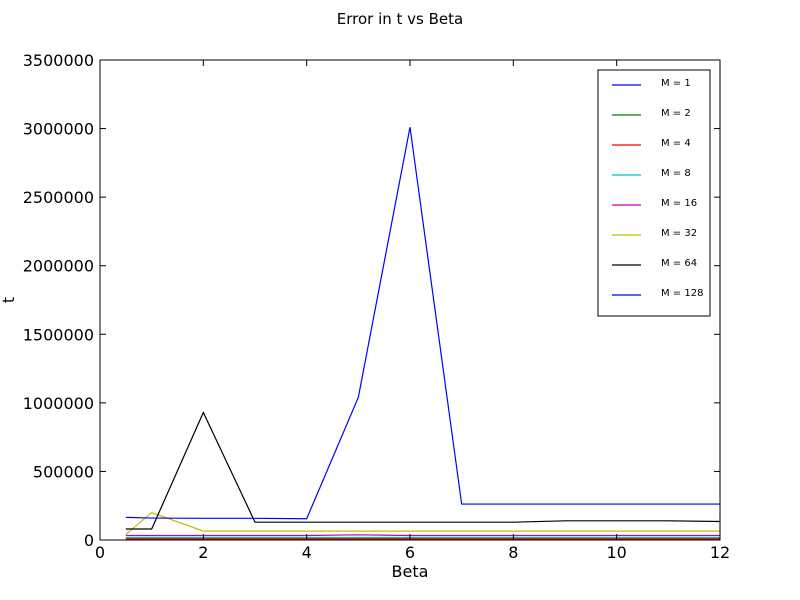  What do you see at coordinates (410, 571) in the screenshot?
I see `x-axis-label: Beta` at bounding box center [410, 571].